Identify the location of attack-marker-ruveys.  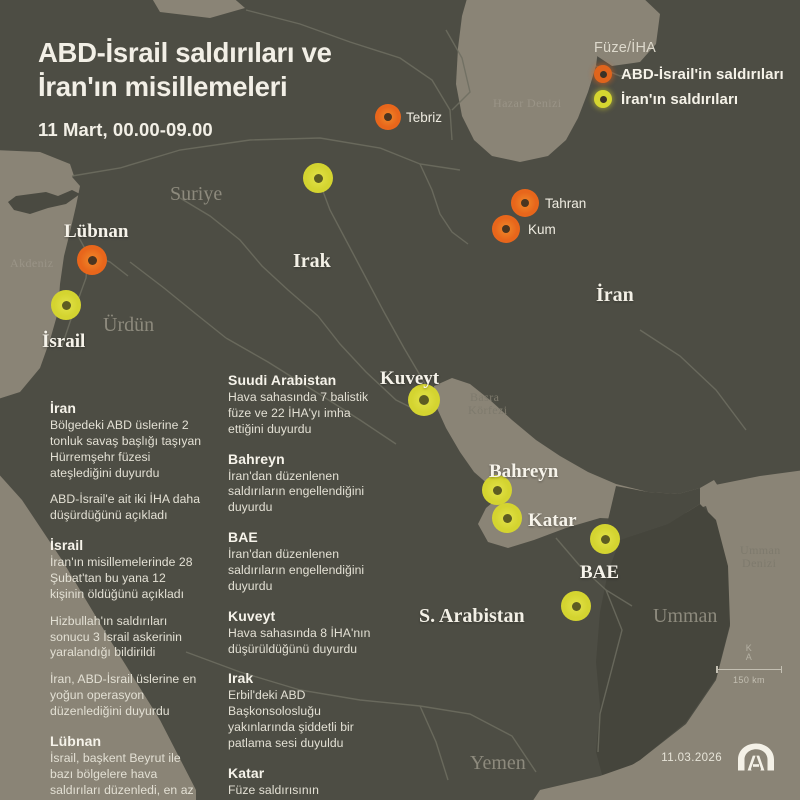
(576, 606).